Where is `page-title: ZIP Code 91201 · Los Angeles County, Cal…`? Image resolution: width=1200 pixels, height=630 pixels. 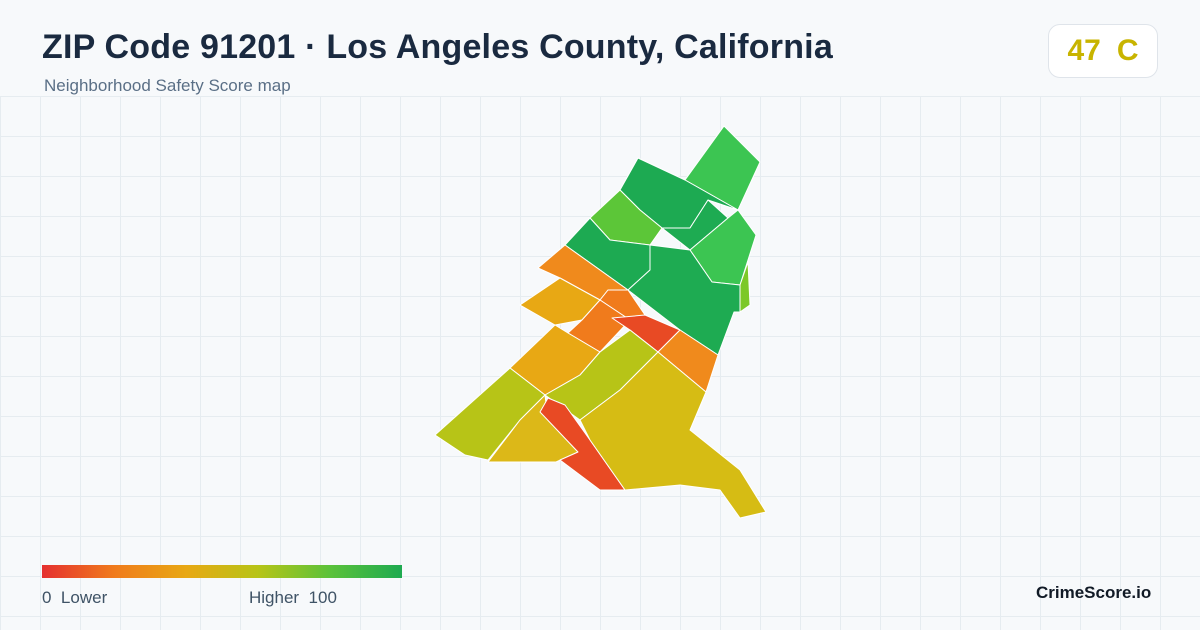
page-title: ZIP Code 91201 · Los Angeles County, Cal… is located at coordinates (437, 47).